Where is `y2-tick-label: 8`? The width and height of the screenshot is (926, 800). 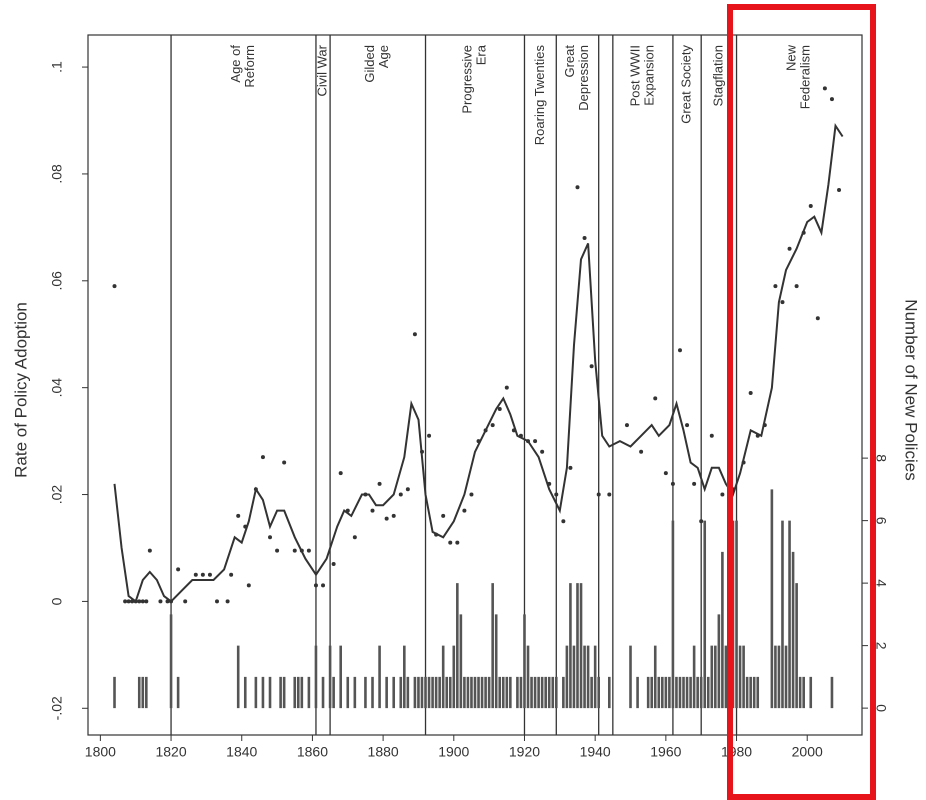 y2-tick-label: 8 is located at coordinates (881, 458).